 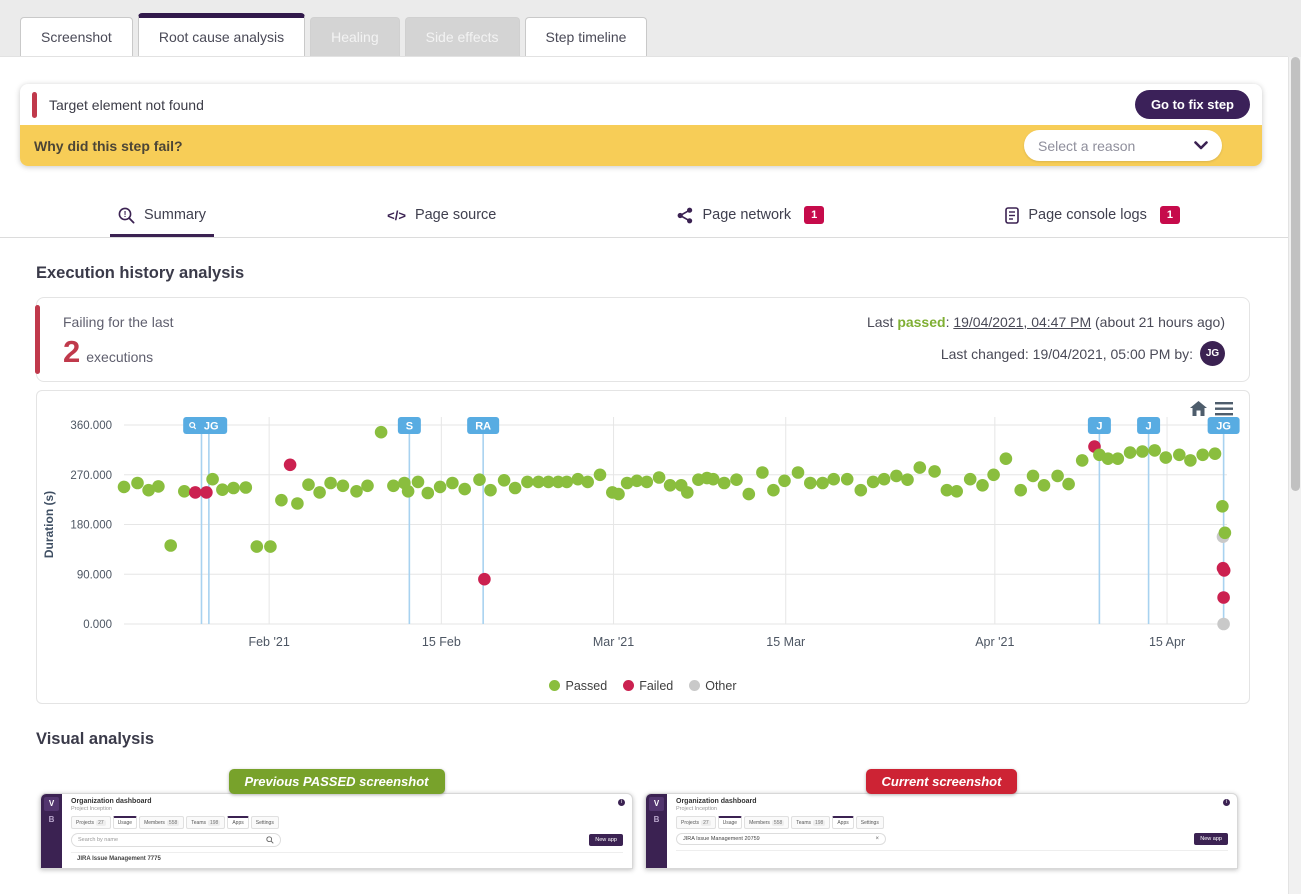 What do you see at coordinates (1087, 145) in the screenshot?
I see `reason-select-placeholder: Select a reason` at bounding box center [1087, 145].